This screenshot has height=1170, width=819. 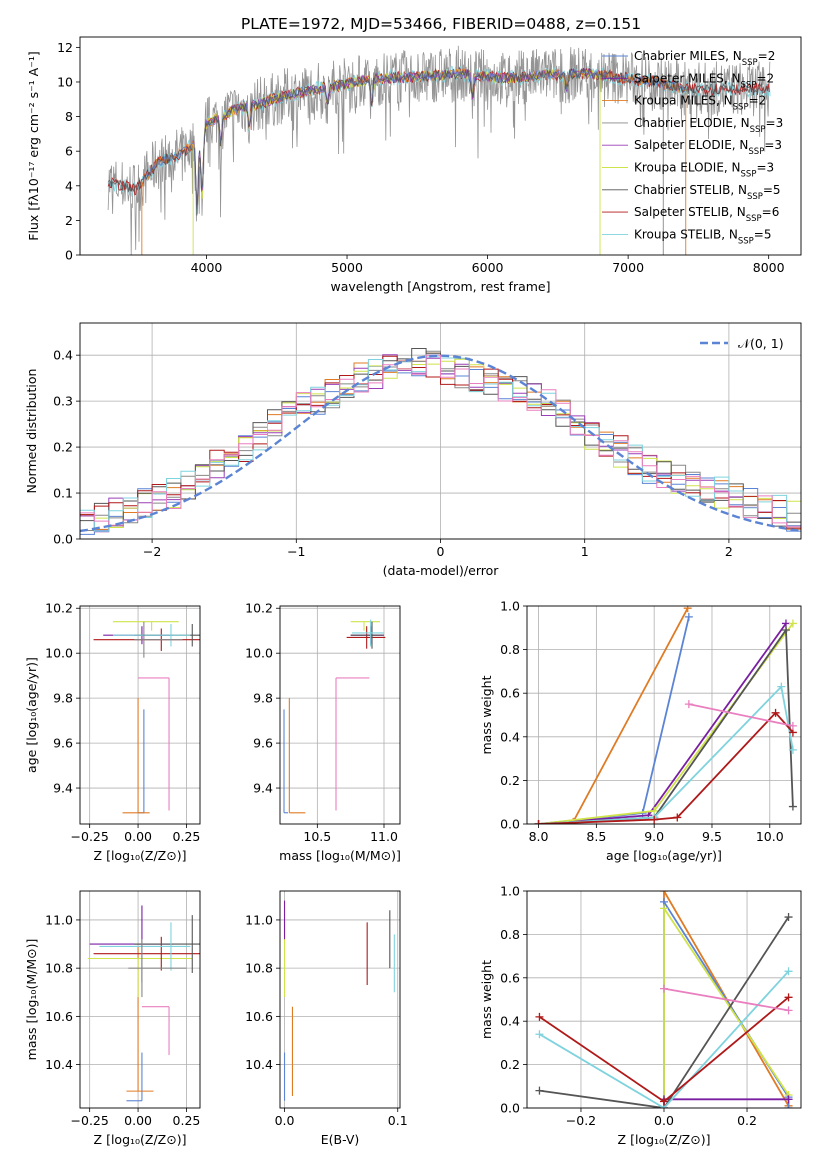 What do you see at coordinates (761, 343) in the screenshot?
I see `legend-label: 𝒩(0, 1)` at bounding box center [761, 343].